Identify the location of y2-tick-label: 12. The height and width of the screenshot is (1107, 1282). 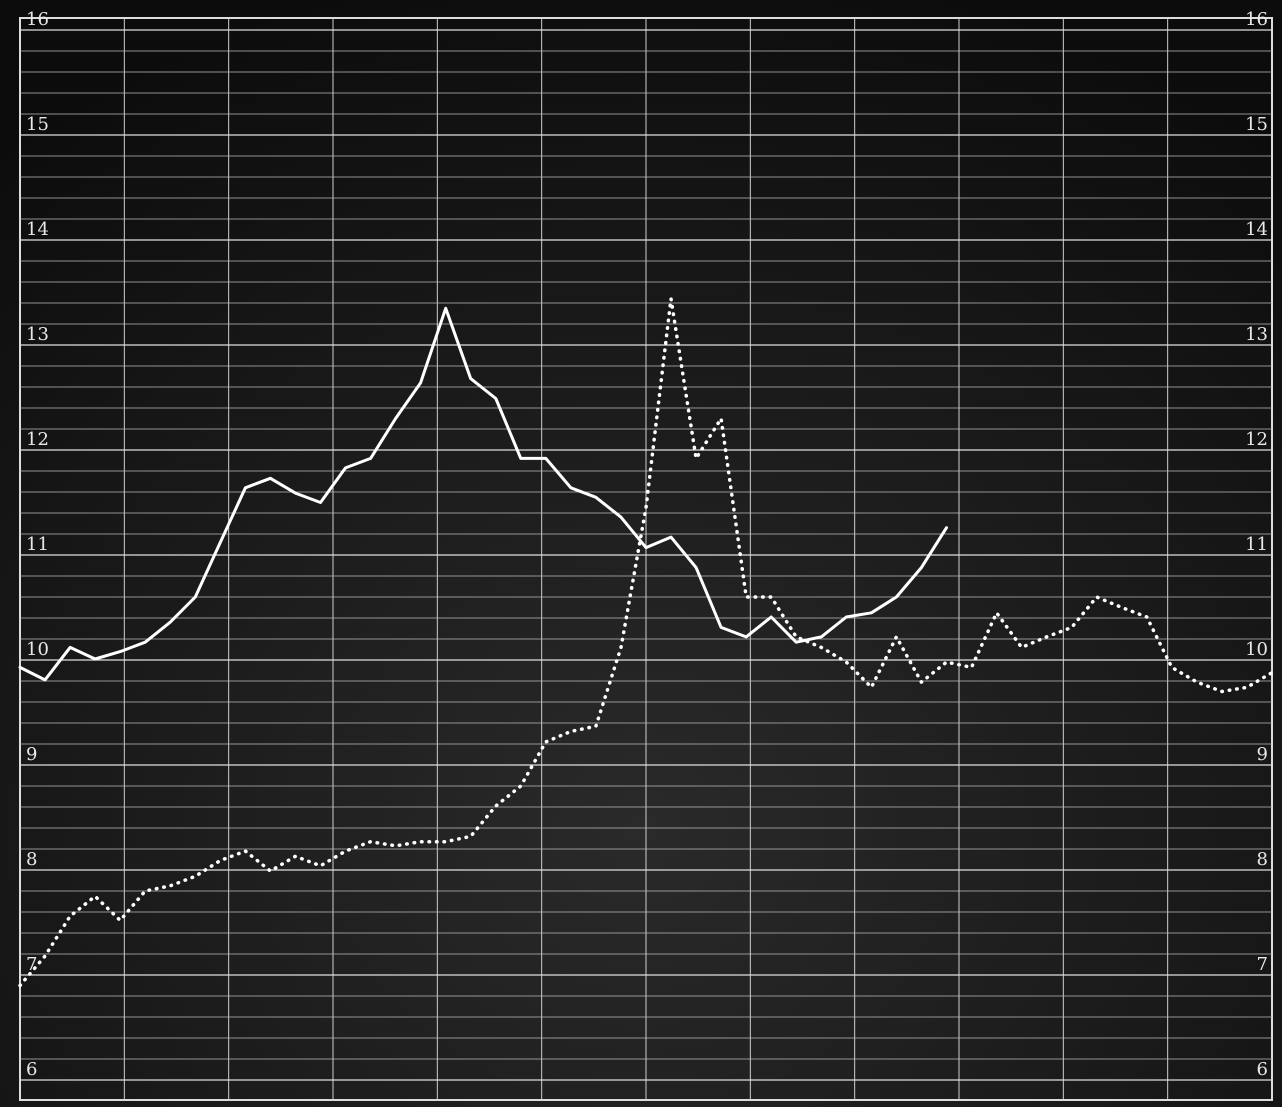
(1256, 439).